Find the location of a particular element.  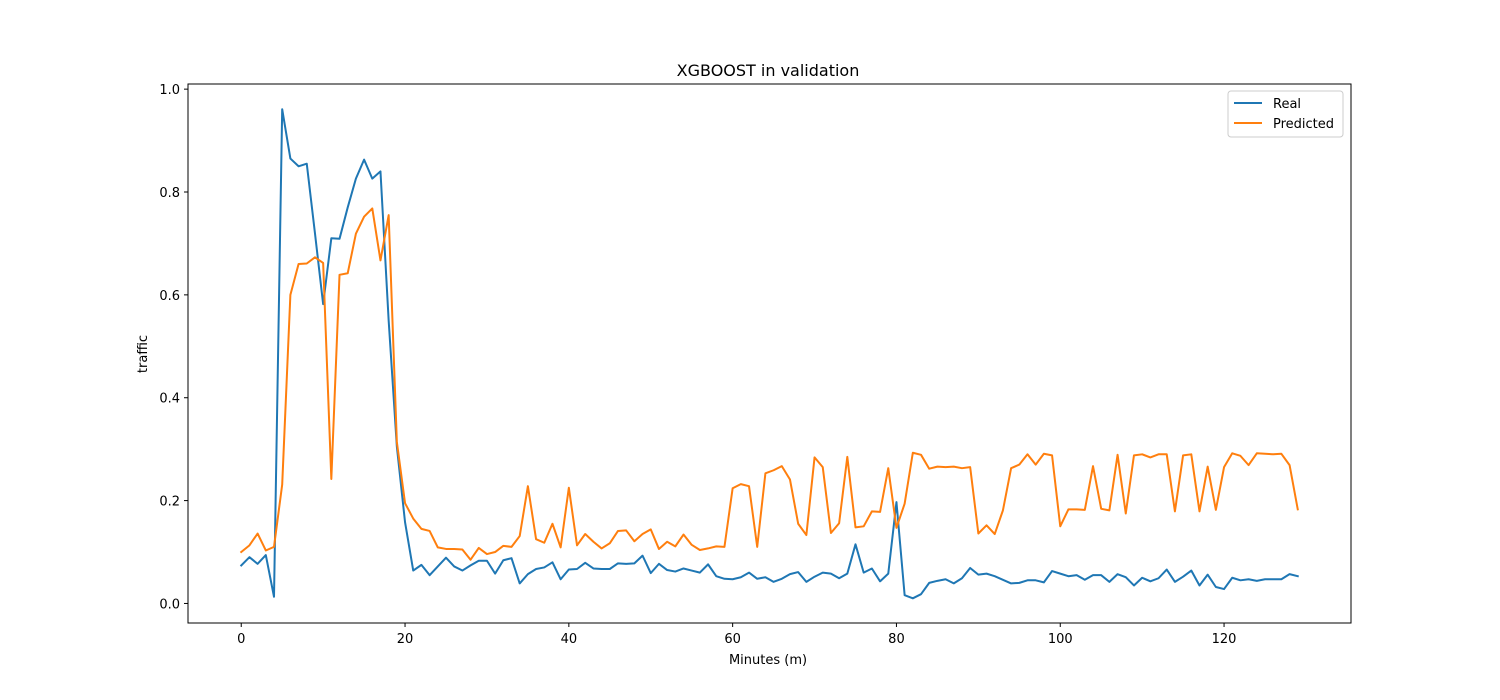

x-axis-ticks: 0 20 40 60 80 100 120 is located at coordinates (736, 635).